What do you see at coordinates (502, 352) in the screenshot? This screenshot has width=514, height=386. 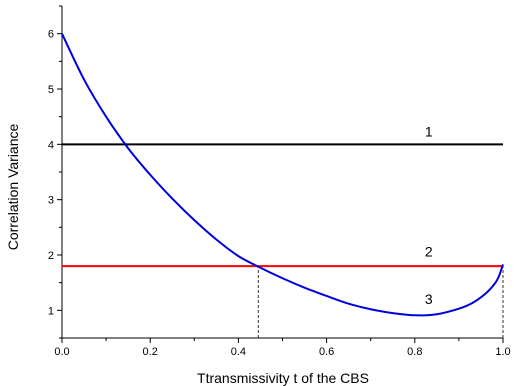 I see `x-tick-label: 1.0` at bounding box center [502, 352].